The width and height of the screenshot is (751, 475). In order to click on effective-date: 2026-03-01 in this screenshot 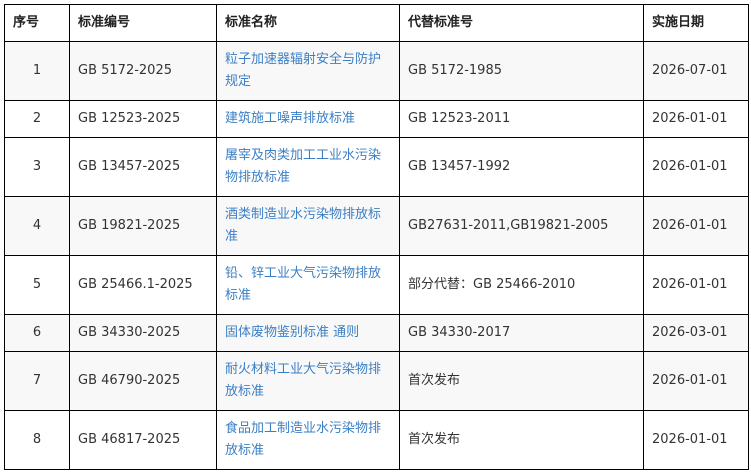, I will do `click(696, 333)`.